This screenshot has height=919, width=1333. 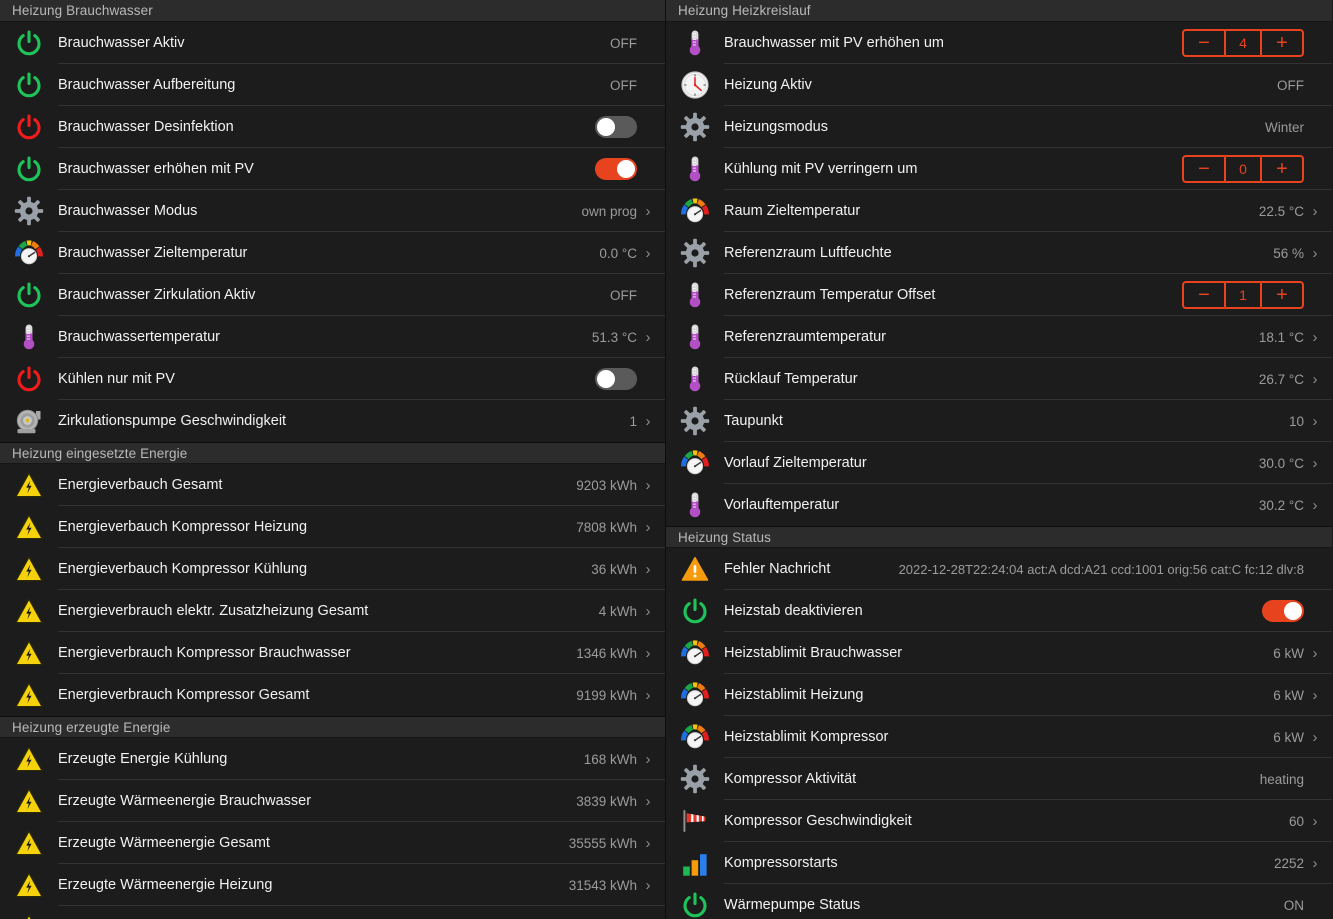 I want to click on list-item-value: 6 kW, so click(x=1288, y=737).